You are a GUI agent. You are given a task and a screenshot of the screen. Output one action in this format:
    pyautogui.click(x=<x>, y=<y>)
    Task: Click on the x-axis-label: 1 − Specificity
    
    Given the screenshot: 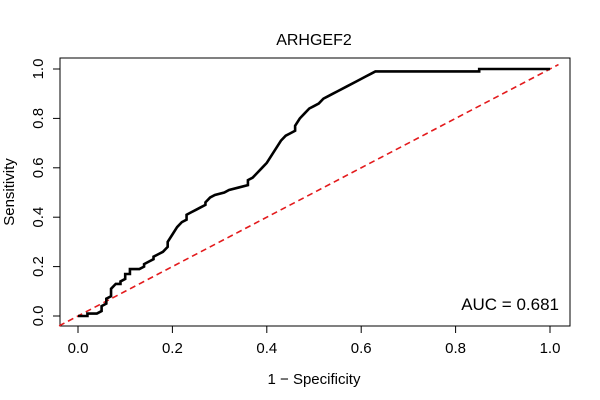 What is the action you would take?
    pyautogui.click(x=314, y=379)
    